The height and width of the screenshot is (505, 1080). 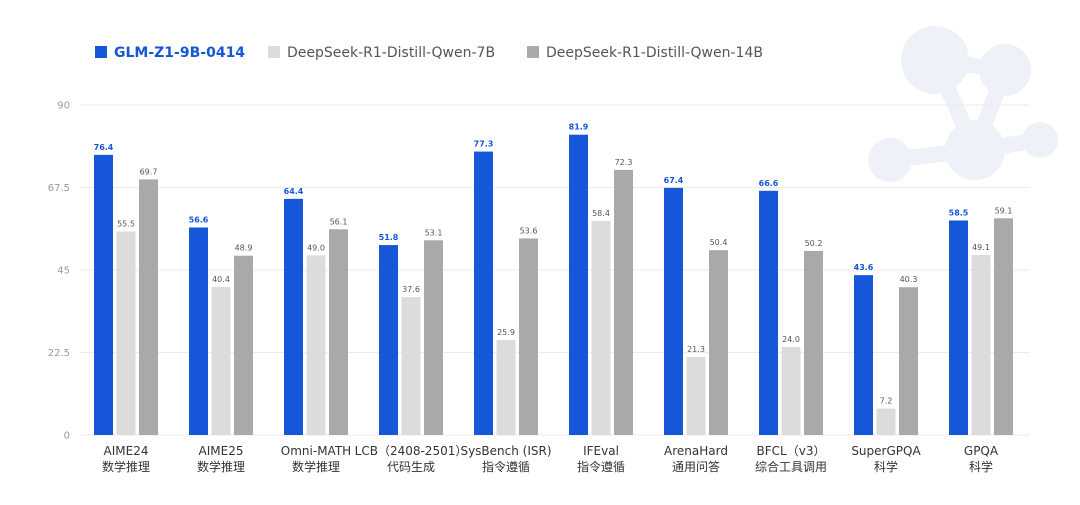 I want to click on y-tick-label: 22.5, so click(x=59, y=353).